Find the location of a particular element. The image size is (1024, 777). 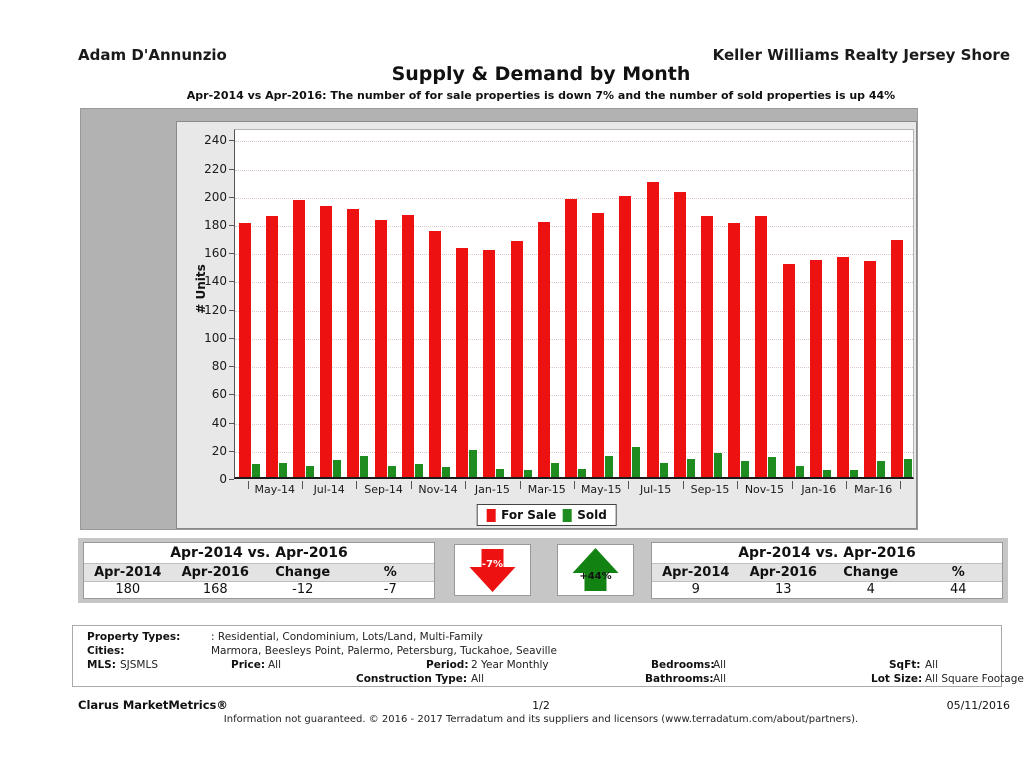

x-axis-label: Nov-15 is located at coordinates (764, 489).